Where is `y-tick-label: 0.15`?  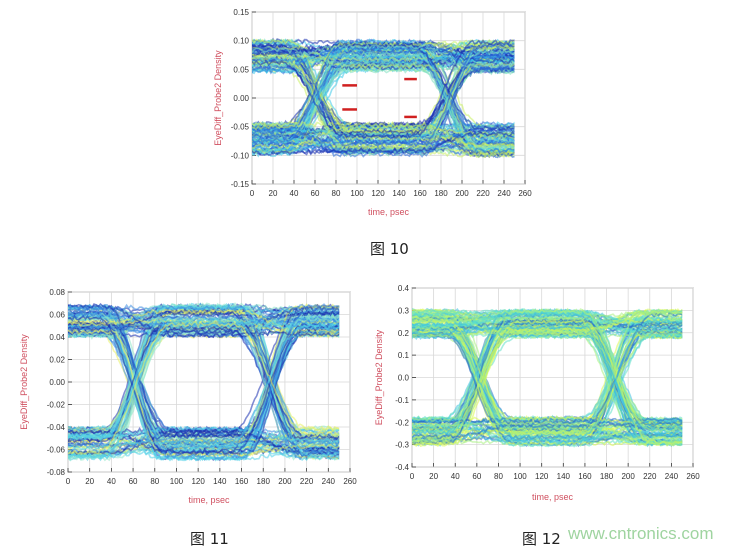
y-tick-label: 0.15 is located at coordinates (241, 12).